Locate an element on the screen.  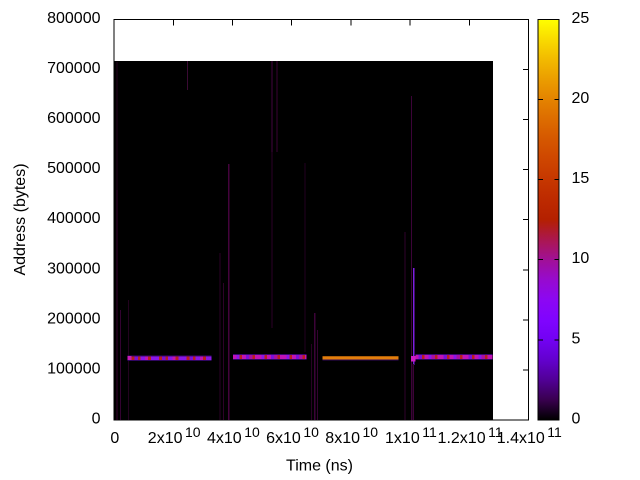
svg-text: 5 is located at coordinates (576, 338).